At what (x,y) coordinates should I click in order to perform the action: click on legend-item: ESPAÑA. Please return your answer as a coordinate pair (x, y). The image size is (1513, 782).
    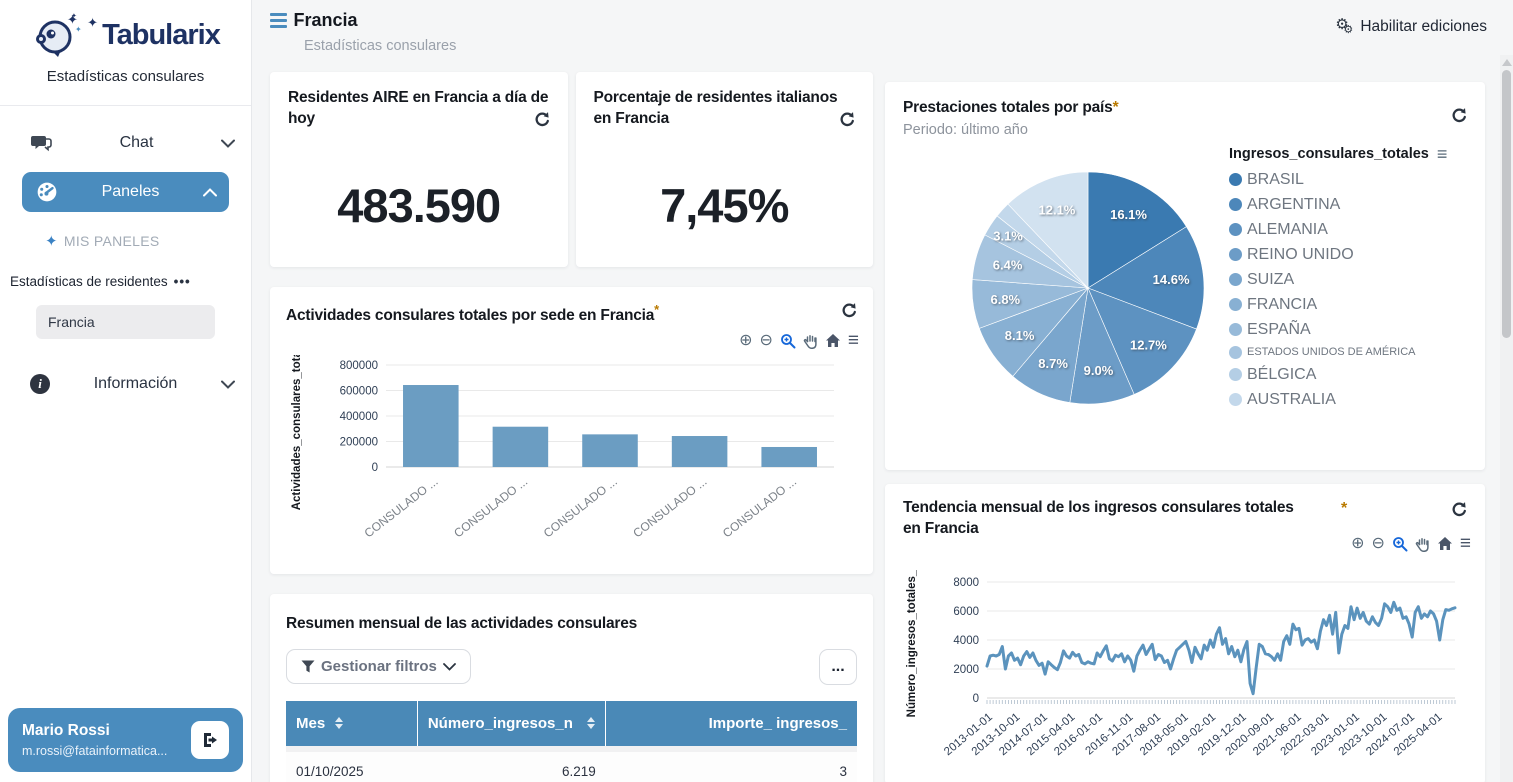
    Looking at the image, I should click on (1348, 330).